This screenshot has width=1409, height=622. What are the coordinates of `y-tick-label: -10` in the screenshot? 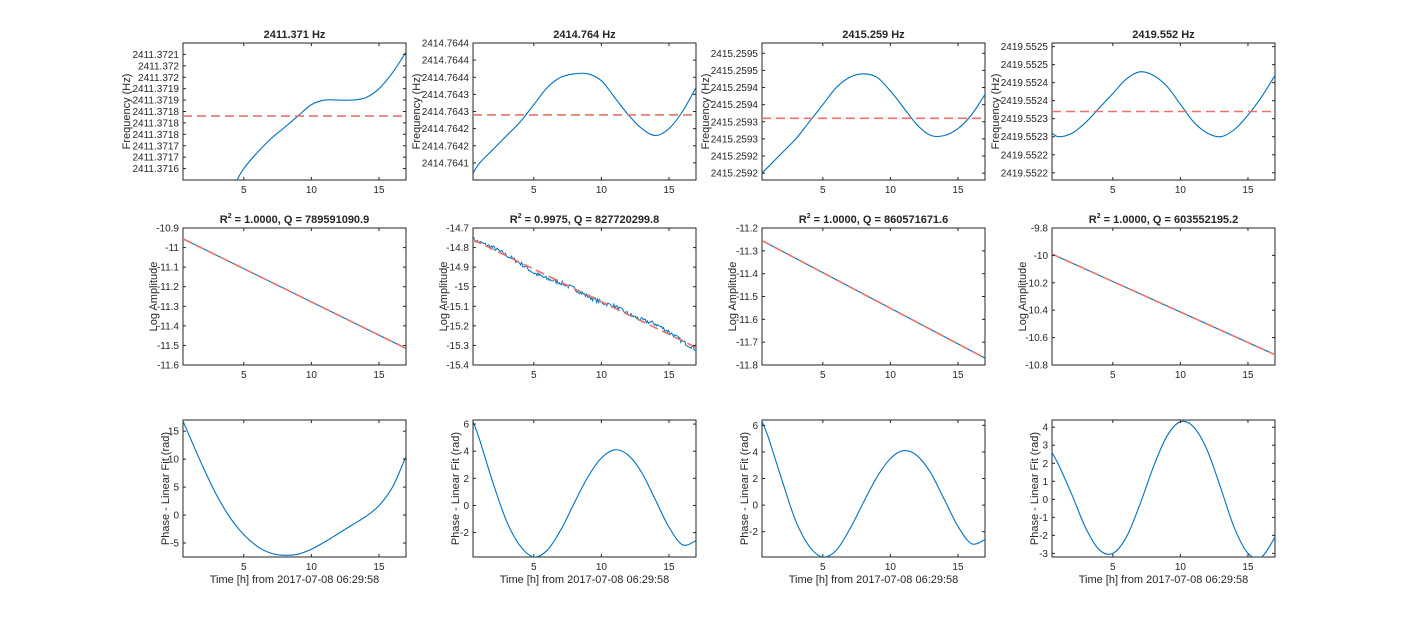 It's located at (1041, 256).